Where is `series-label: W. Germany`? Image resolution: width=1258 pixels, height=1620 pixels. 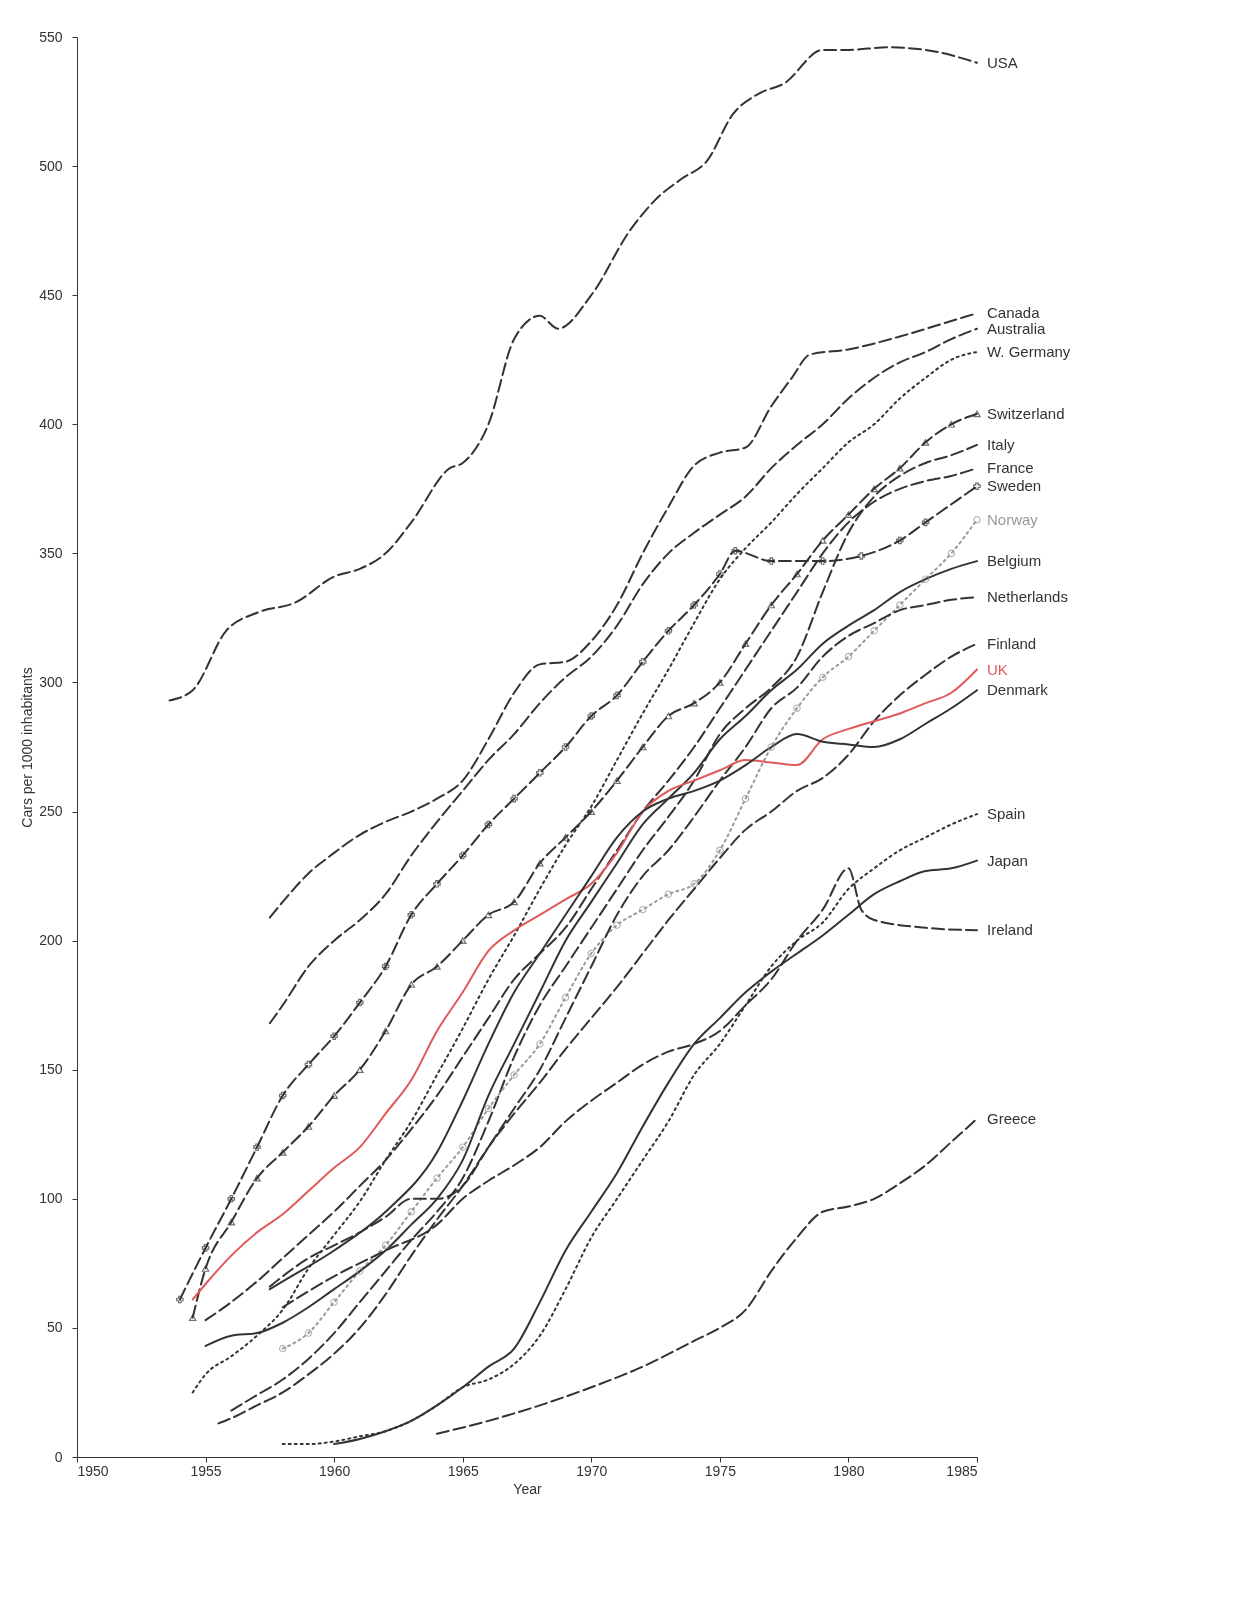
series-label: W. Germany is located at coordinates (1029, 351).